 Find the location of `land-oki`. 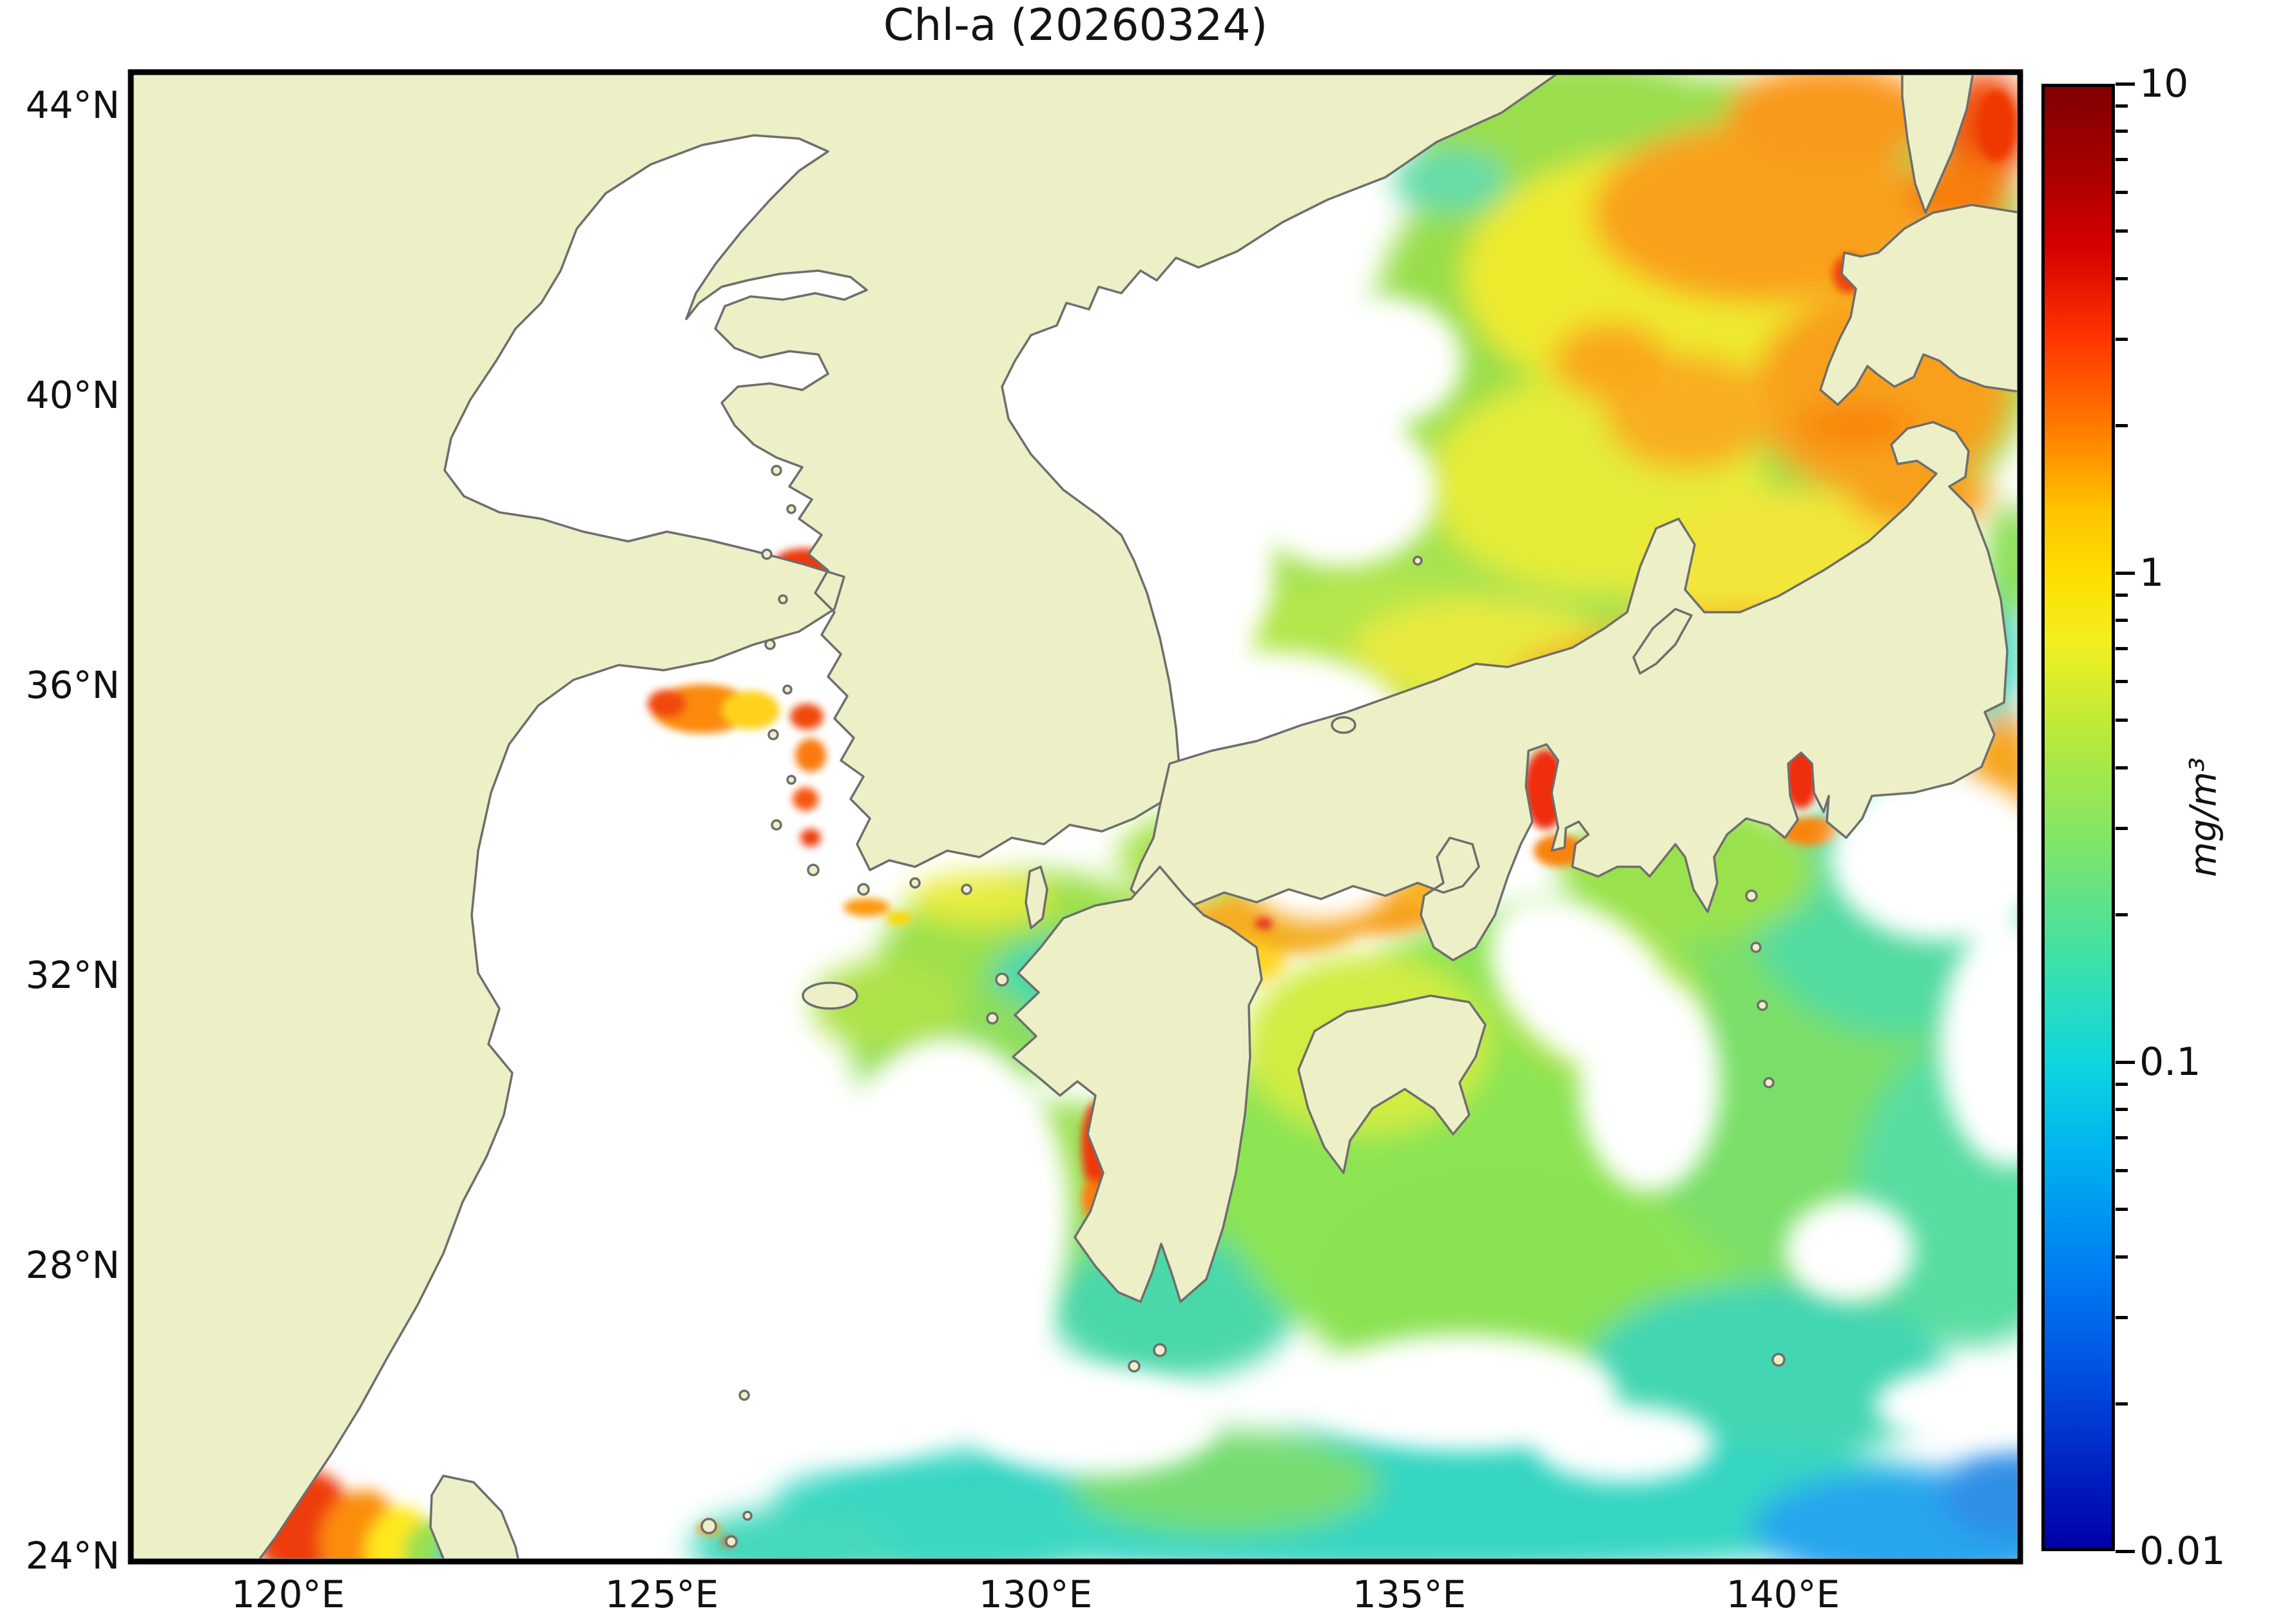

land-oki is located at coordinates (1343, 725).